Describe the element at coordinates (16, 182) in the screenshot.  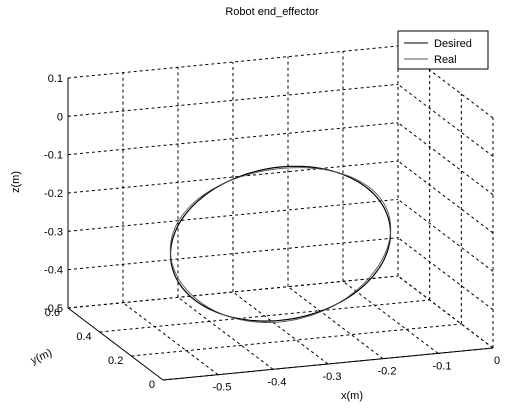
I see `z-axis-label: z(m)` at that location.